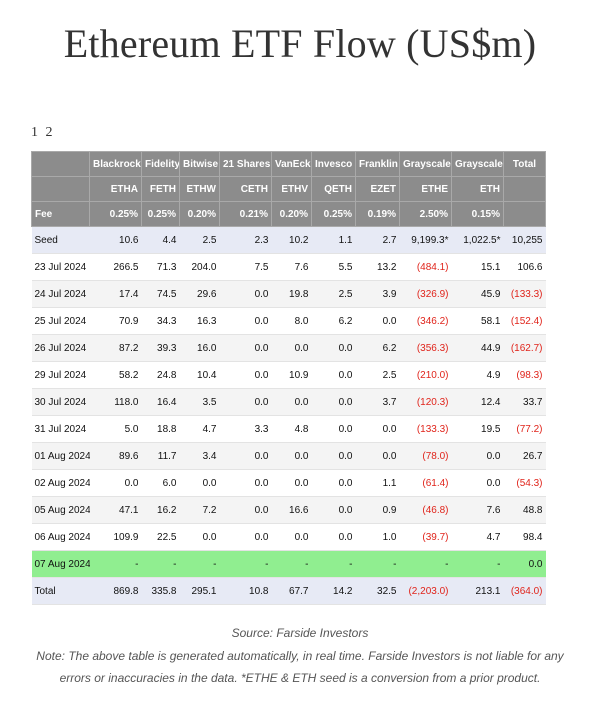 The width and height of the screenshot is (600, 727). Describe the element at coordinates (199, 214) in the screenshot. I see `fee-header-cell-3: 0.20%` at that location.